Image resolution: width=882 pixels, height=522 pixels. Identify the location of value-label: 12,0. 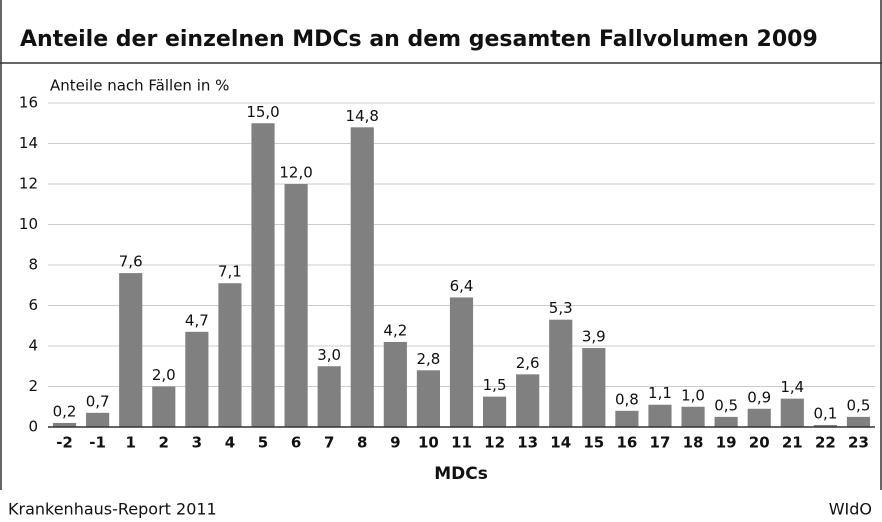
(295, 173).